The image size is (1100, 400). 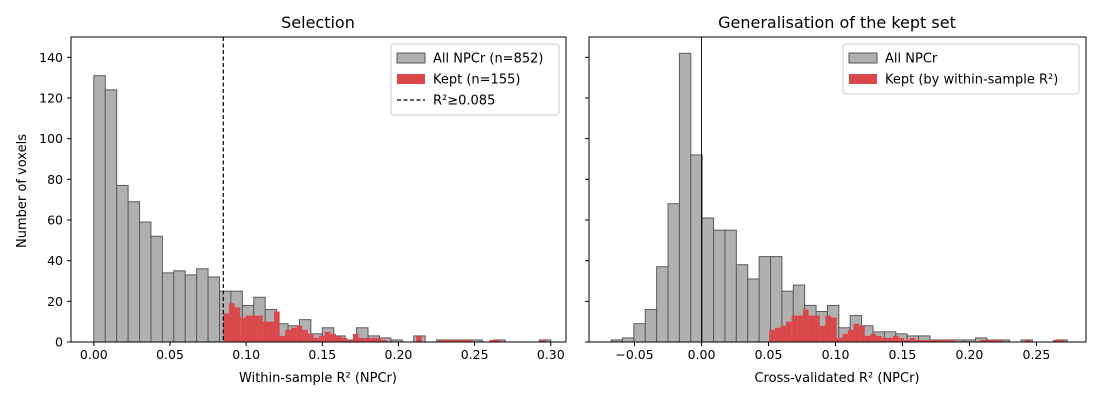 I want to click on chart-title: Selection, so click(x=318, y=22).